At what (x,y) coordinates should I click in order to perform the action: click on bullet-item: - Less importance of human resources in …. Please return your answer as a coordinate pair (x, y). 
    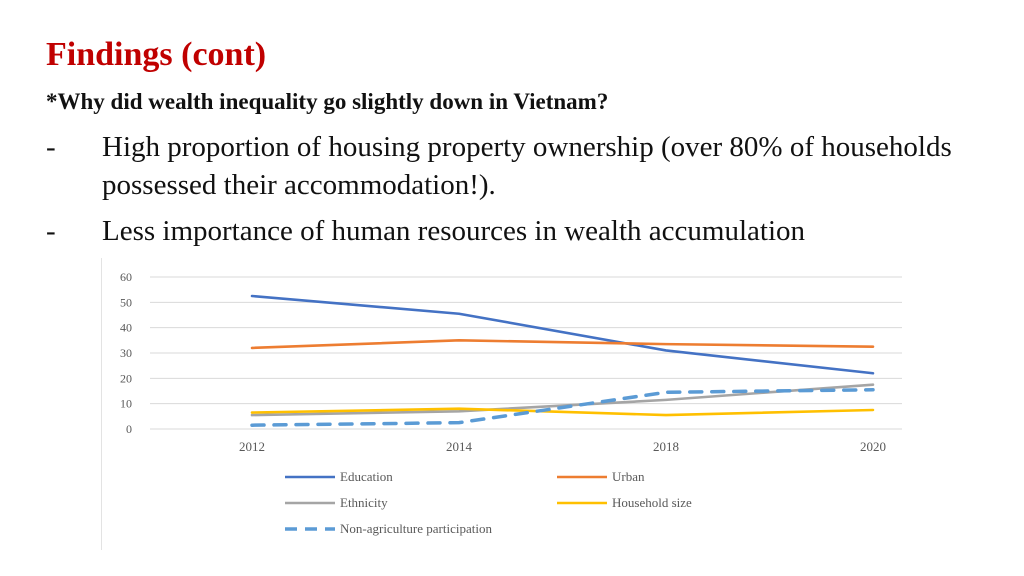
    Looking at the image, I should click on (516, 231).